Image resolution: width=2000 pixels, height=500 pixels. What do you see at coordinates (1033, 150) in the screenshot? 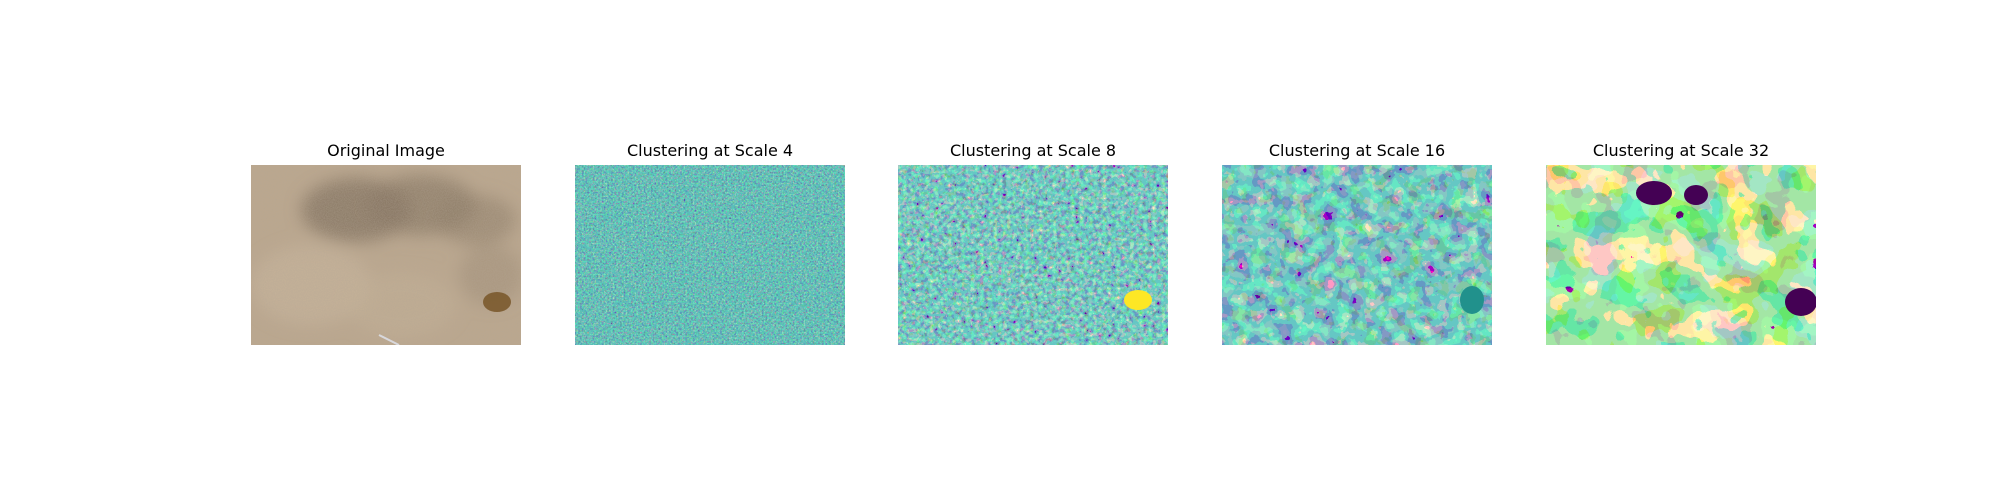
I see `panel-title: Clustering at Scale 8` at bounding box center [1033, 150].